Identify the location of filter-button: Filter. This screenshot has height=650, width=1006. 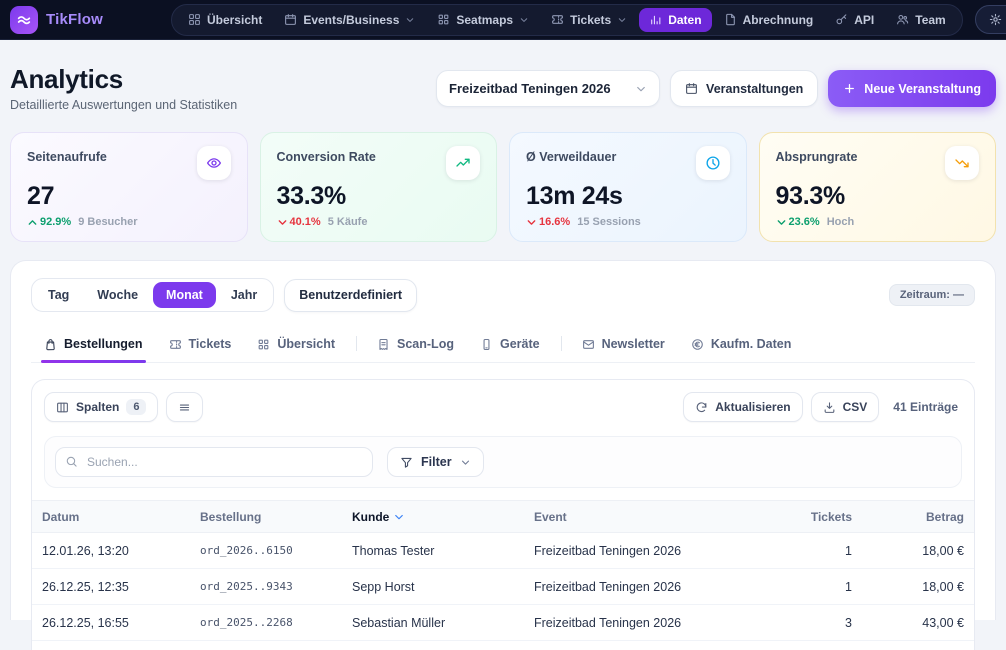
(435, 462).